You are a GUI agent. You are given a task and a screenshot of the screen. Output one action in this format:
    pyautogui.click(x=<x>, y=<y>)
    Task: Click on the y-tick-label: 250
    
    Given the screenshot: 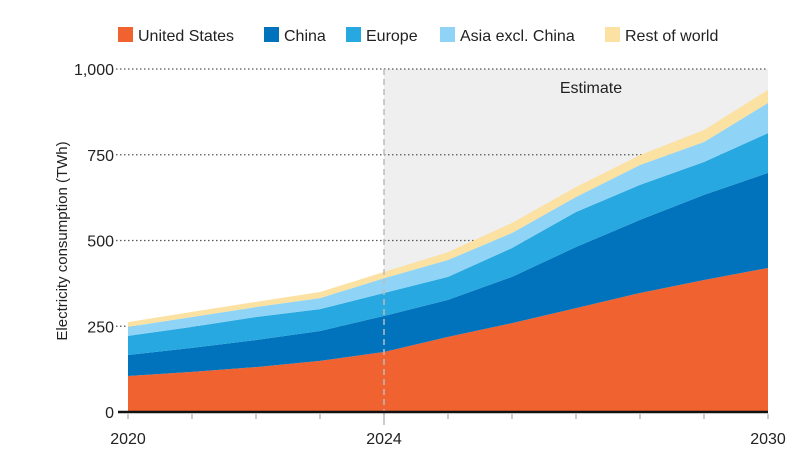 What is the action you would take?
    pyautogui.click(x=100, y=327)
    